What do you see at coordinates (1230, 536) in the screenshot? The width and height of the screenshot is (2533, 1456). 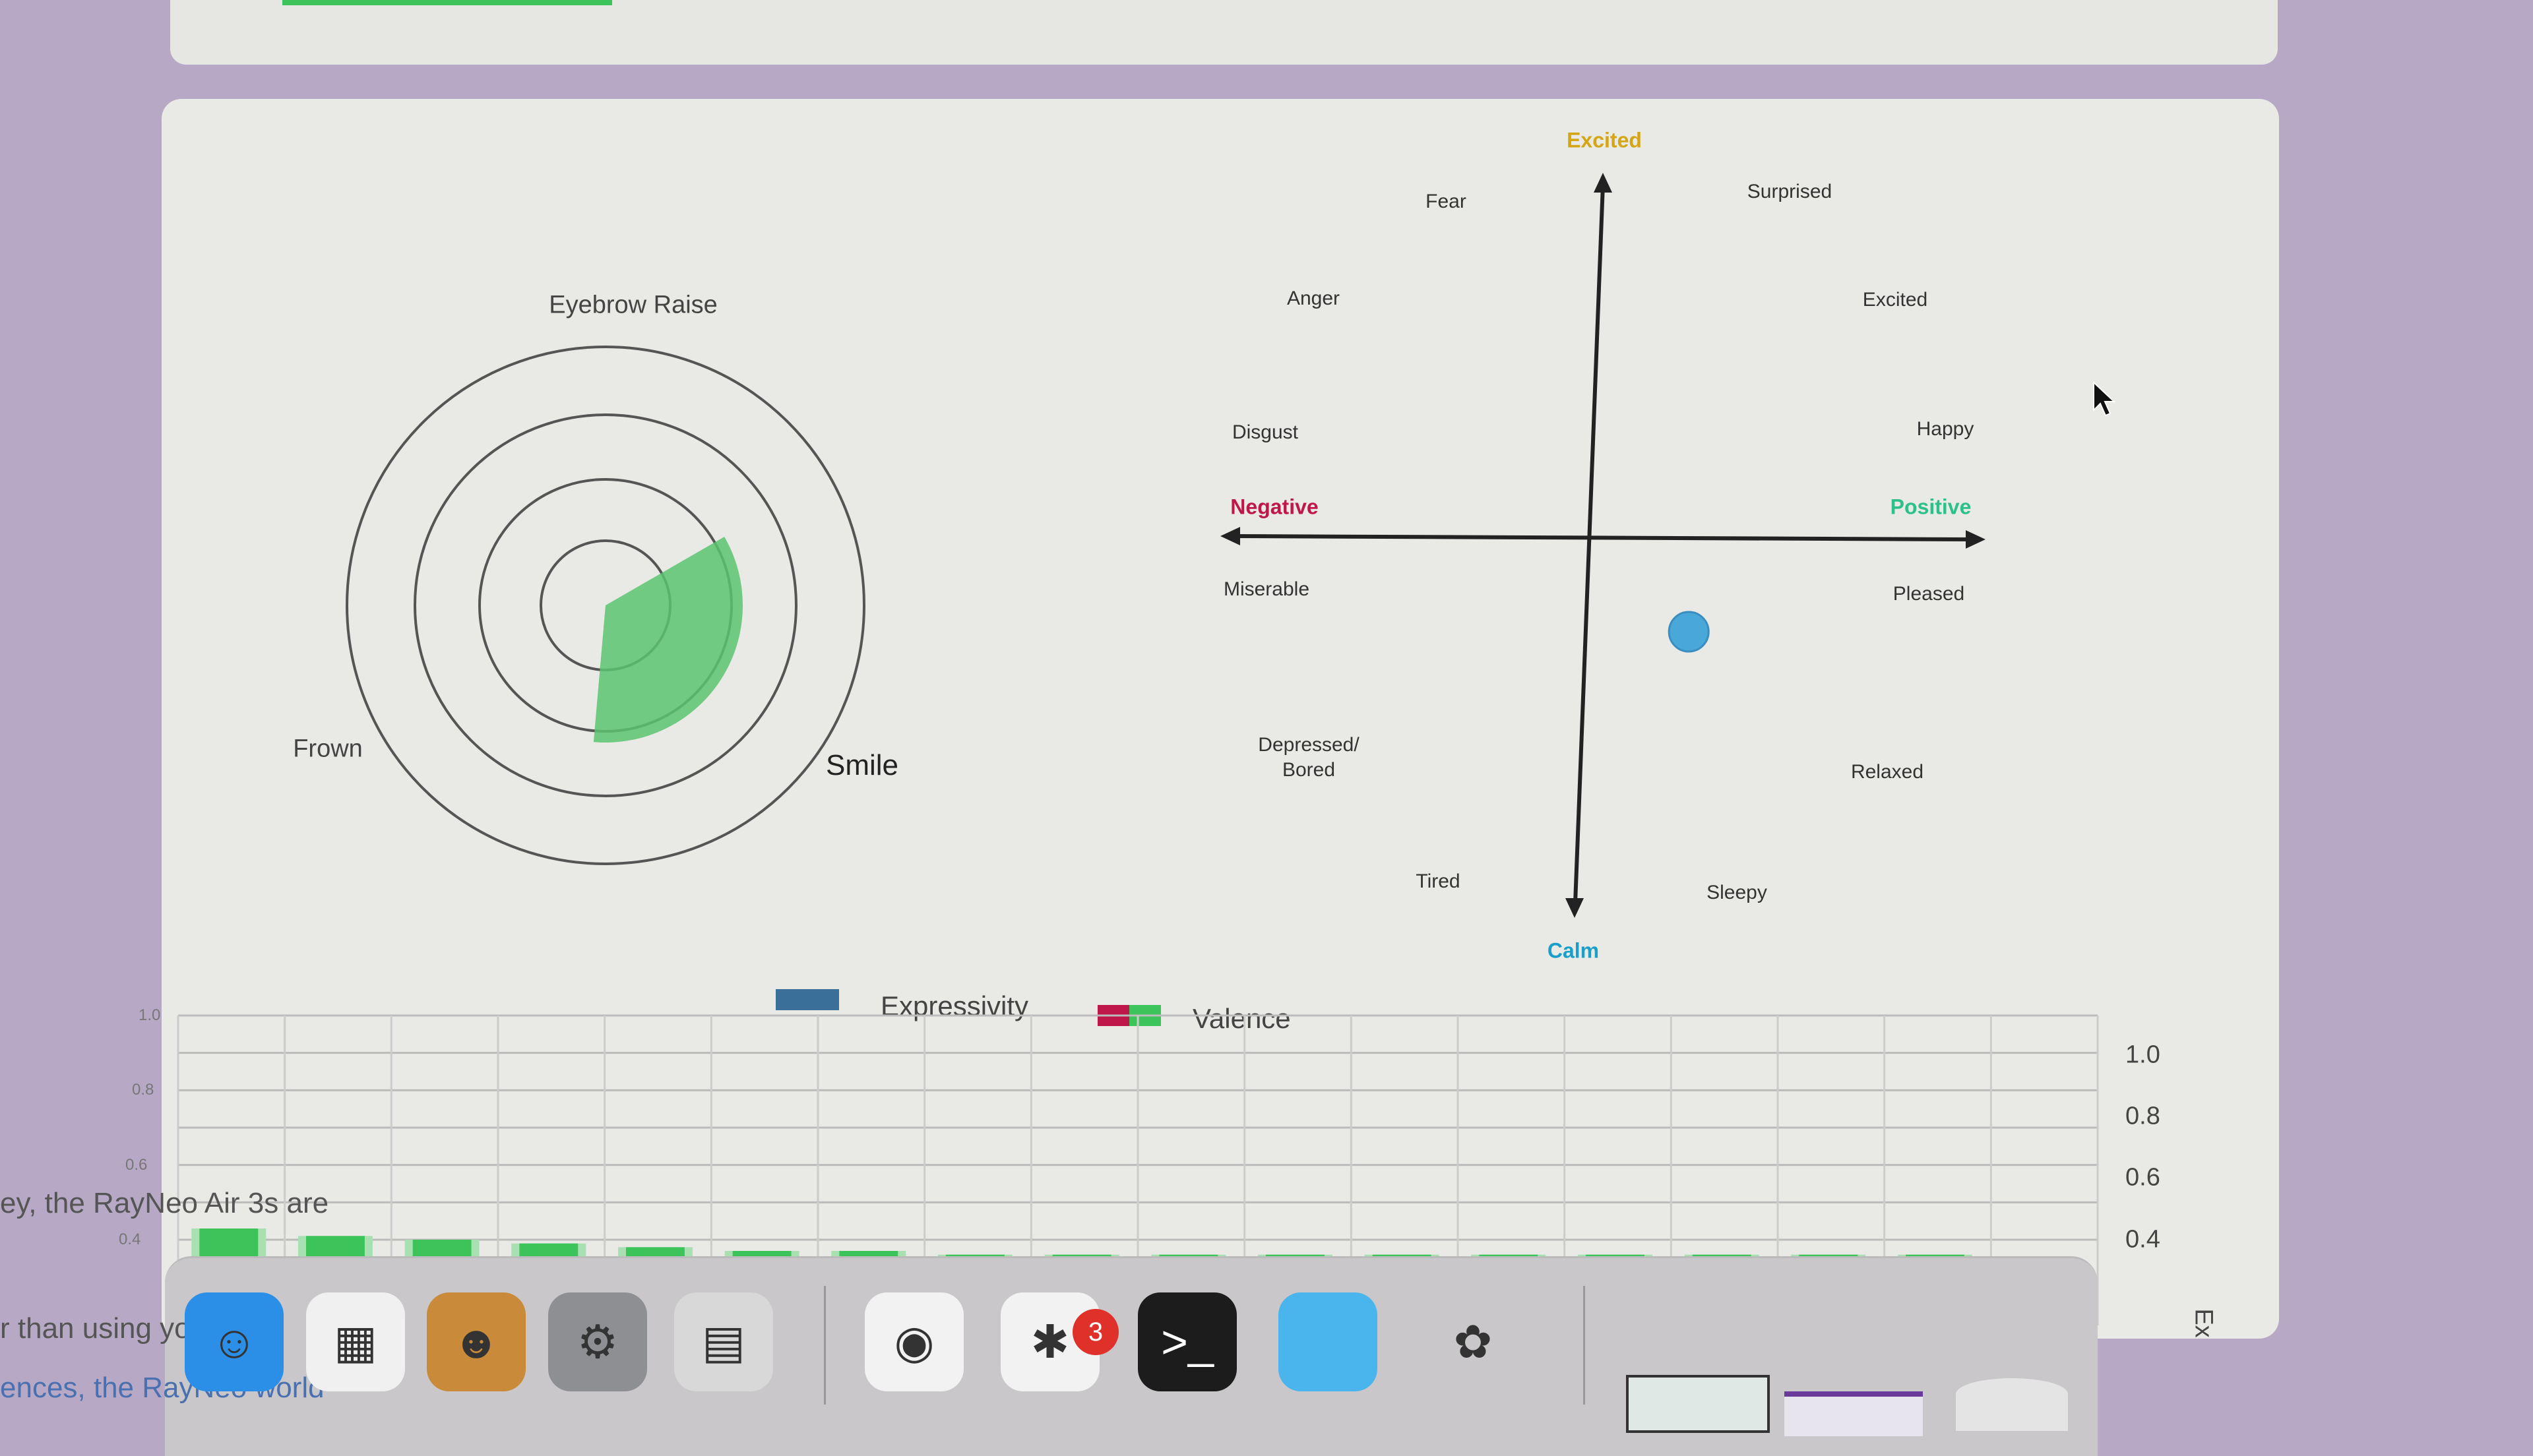 I see `arrow-left-icon` at bounding box center [1230, 536].